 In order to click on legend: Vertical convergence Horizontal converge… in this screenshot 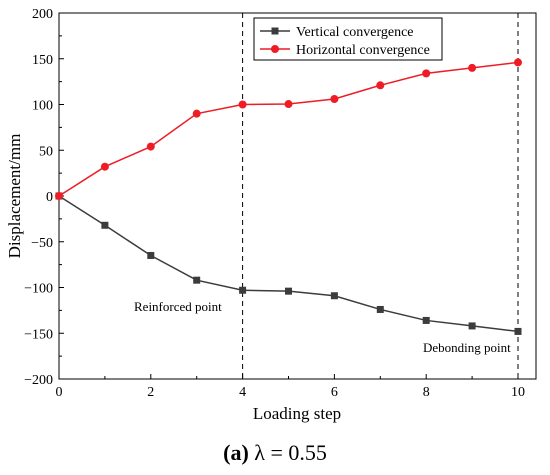, I will do `click(348, 39)`.